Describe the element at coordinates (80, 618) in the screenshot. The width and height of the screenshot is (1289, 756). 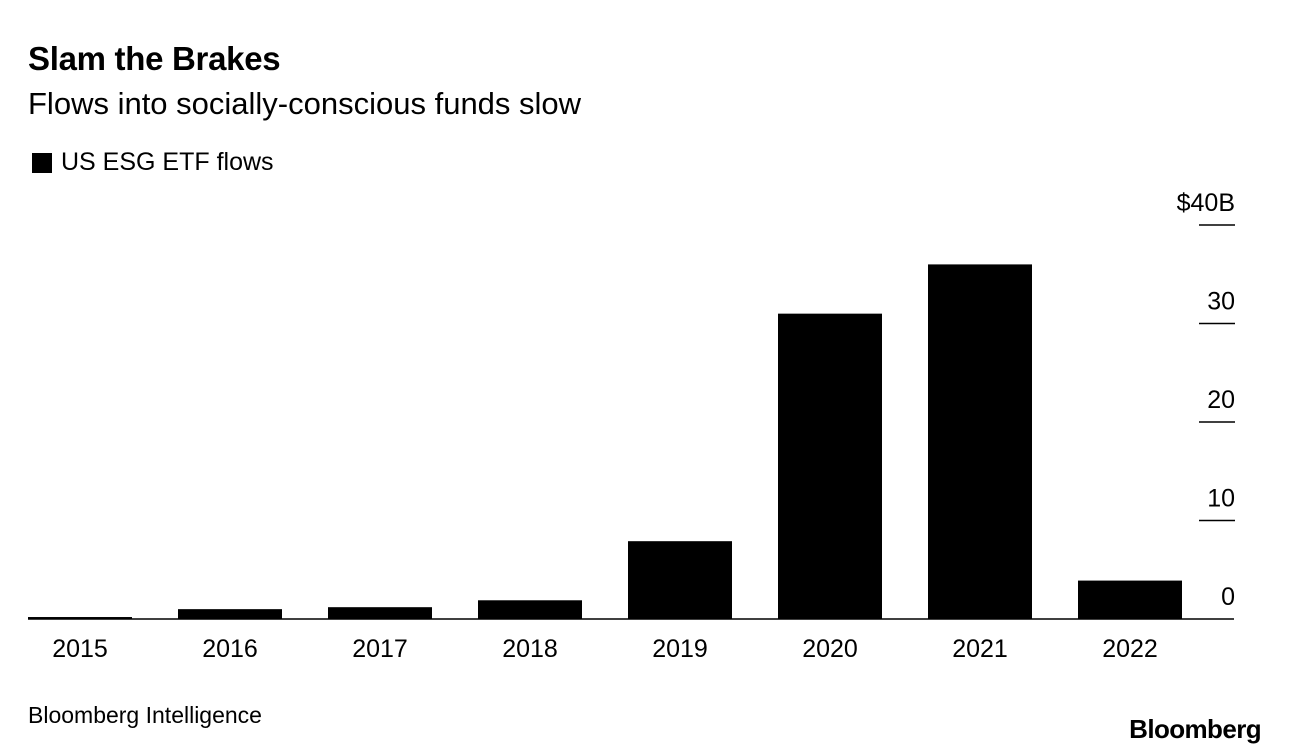
I see `bar-2015` at that location.